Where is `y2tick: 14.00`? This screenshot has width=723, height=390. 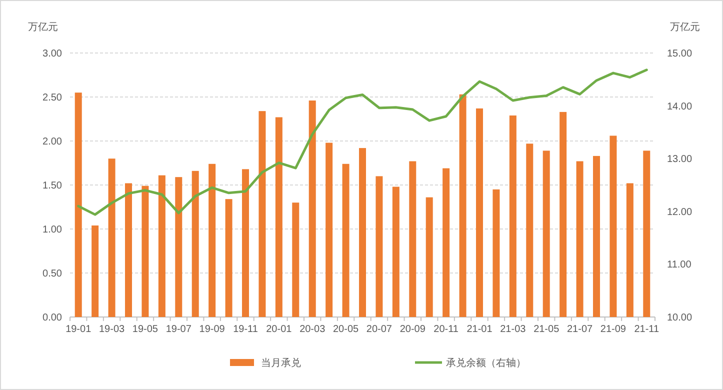 y2tick: 14.00 is located at coordinates (679, 106).